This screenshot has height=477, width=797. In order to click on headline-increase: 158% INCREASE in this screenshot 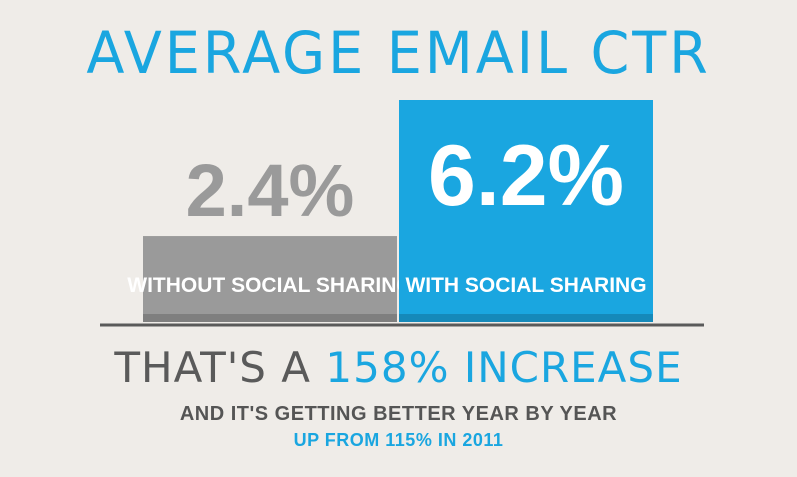, I will do `click(504, 367)`.